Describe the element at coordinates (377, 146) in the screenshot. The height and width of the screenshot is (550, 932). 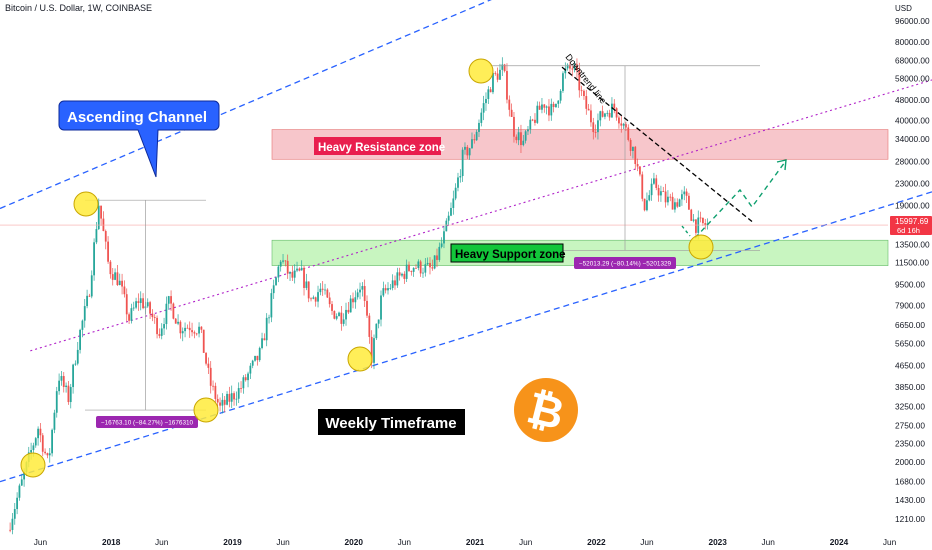
I see `heavy-resistance-label-bg` at that location.